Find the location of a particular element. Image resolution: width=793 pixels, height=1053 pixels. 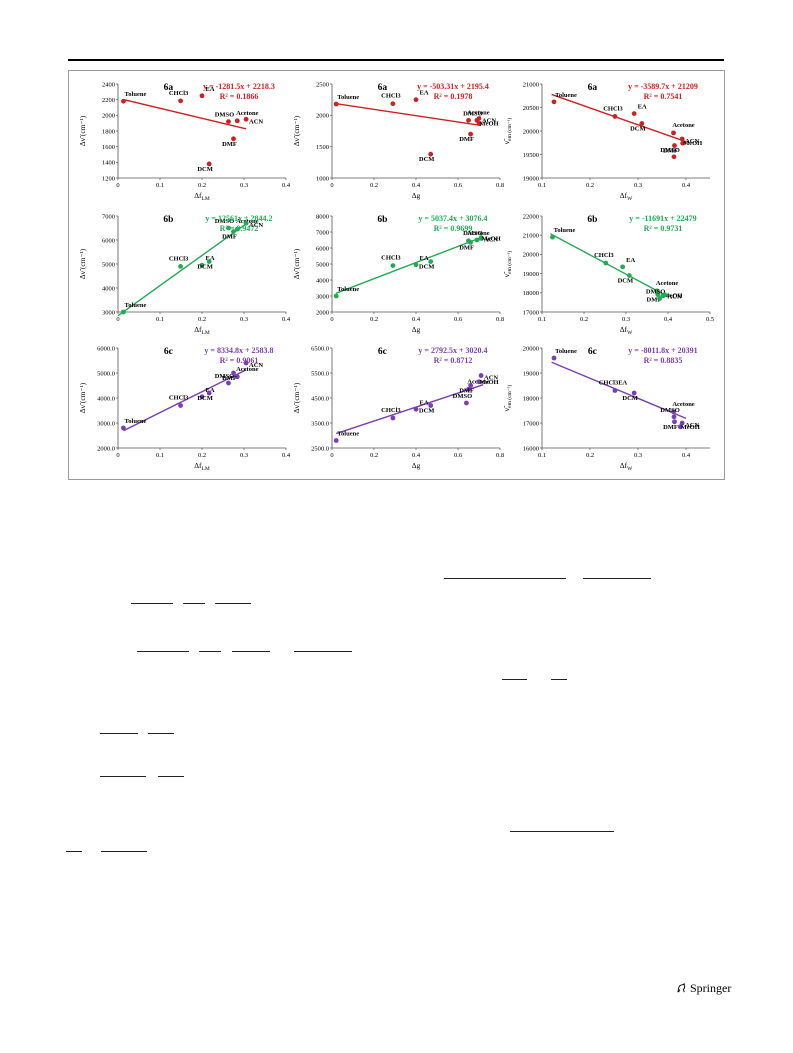

header-rule is located at coordinates (396, 60).